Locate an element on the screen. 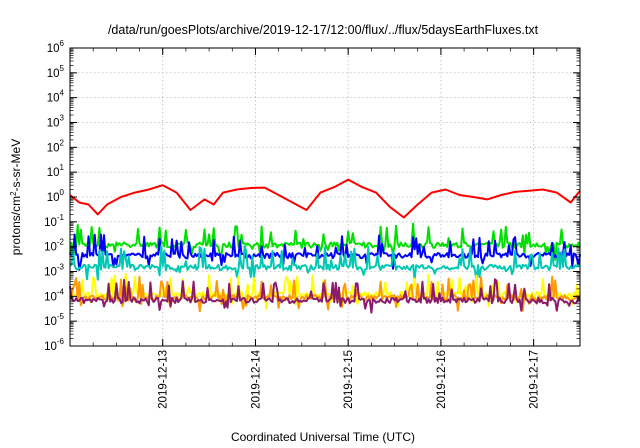 The height and width of the screenshot is (448, 640). y-tick-label: 10⁻³ is located at coordinates (54, 271).